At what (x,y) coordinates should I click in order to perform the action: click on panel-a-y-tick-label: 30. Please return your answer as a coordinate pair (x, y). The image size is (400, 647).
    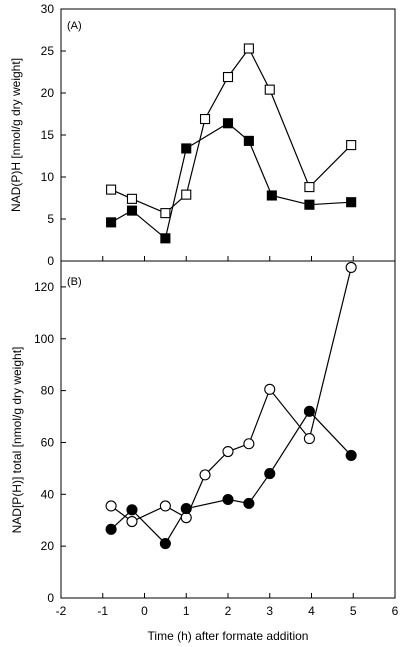
    Looking at the image, I should click on (48, 9).